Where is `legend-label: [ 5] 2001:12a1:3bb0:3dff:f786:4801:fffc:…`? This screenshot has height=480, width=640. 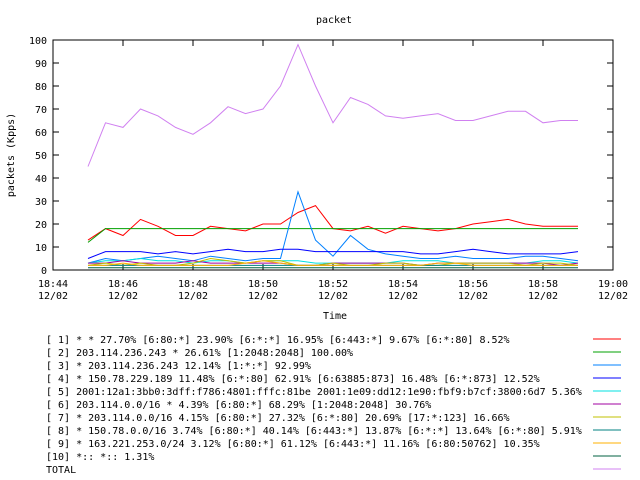 legend-label: [ 5] 2001:12a1:3bb0:3dff:f786:4801:fffc:… is located at coordinates (314, 392).